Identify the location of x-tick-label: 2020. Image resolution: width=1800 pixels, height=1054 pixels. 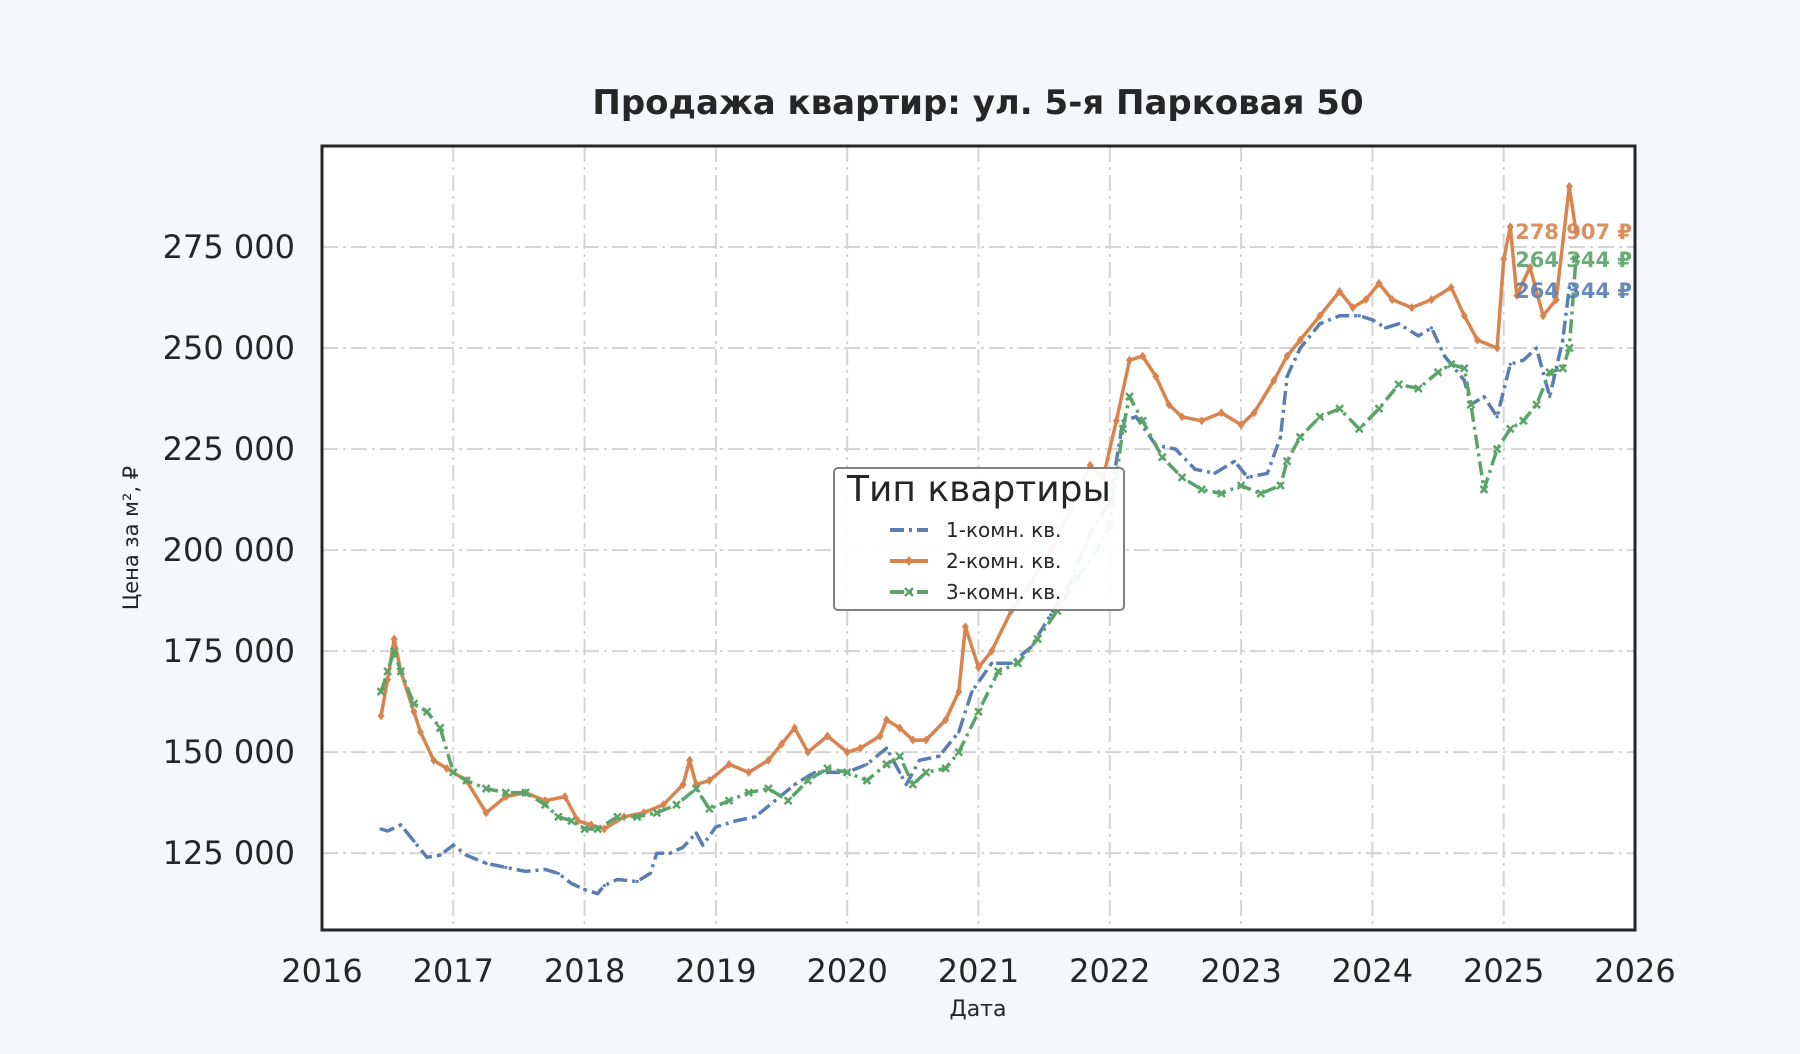
(846, 971).